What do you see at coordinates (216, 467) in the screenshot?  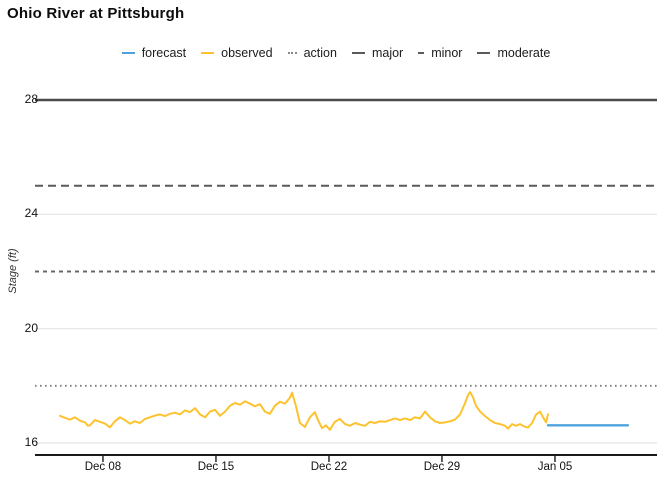 I see `x-tick-label: Dec 15` at bounding box center [216, 467].